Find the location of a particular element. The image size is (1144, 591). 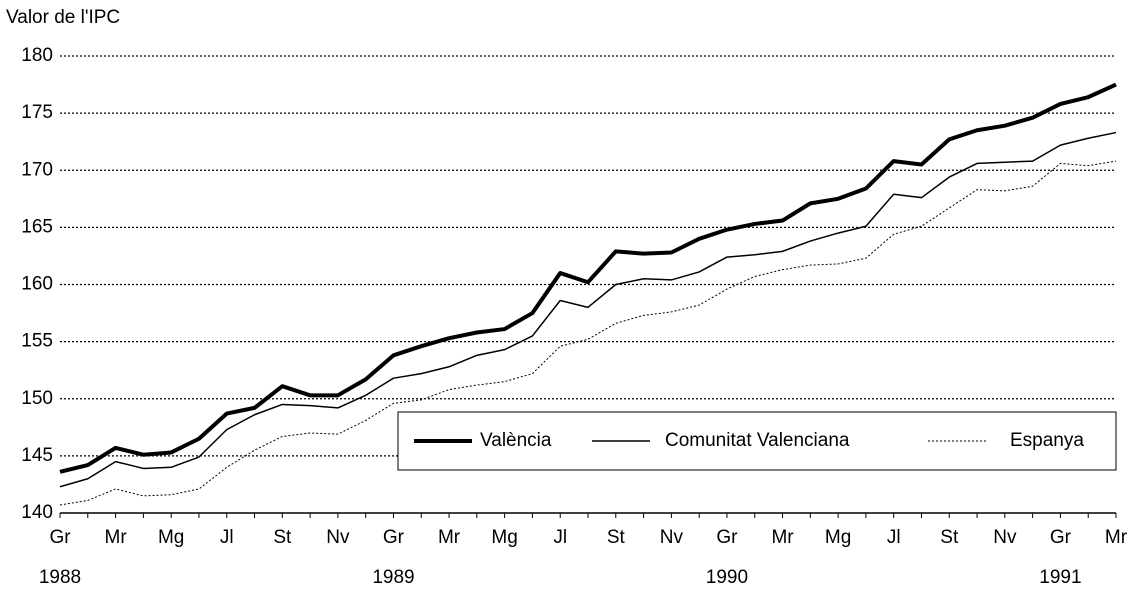

y-tick-label: 145 is located at coordinates (37, 455).